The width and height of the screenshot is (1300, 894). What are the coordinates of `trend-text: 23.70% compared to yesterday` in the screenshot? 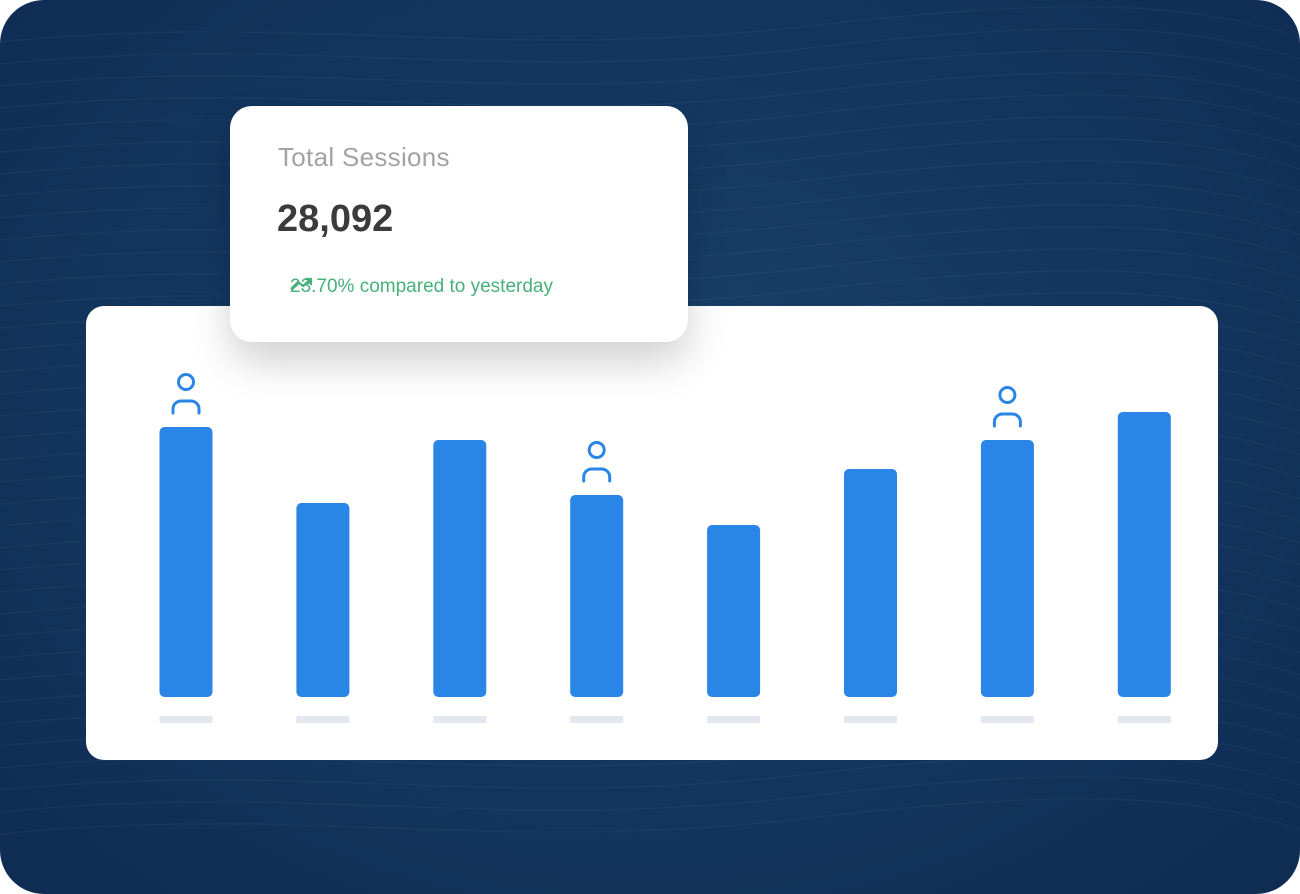 It's located at (421, 286).